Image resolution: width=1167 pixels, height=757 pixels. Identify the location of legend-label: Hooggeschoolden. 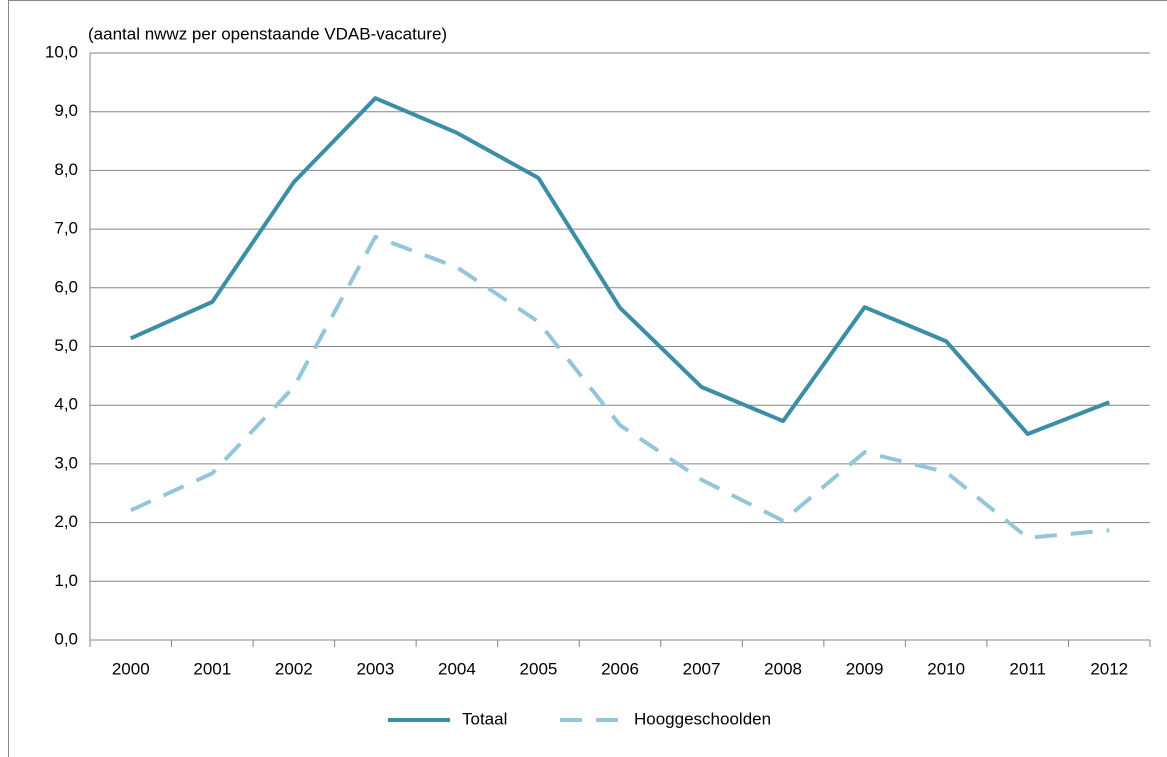
(702, 718).